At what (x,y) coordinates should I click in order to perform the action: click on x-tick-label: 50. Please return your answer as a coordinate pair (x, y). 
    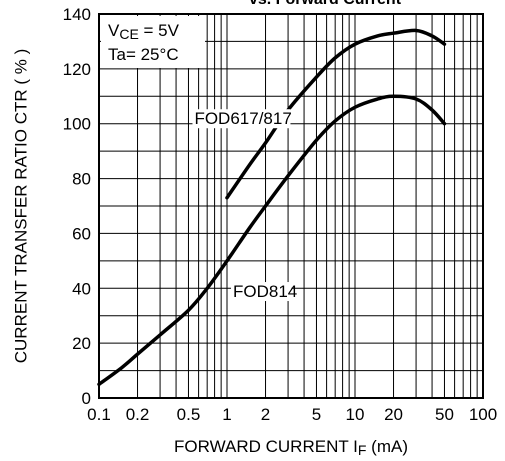
    Looking at the image, I should click on (444, 414).